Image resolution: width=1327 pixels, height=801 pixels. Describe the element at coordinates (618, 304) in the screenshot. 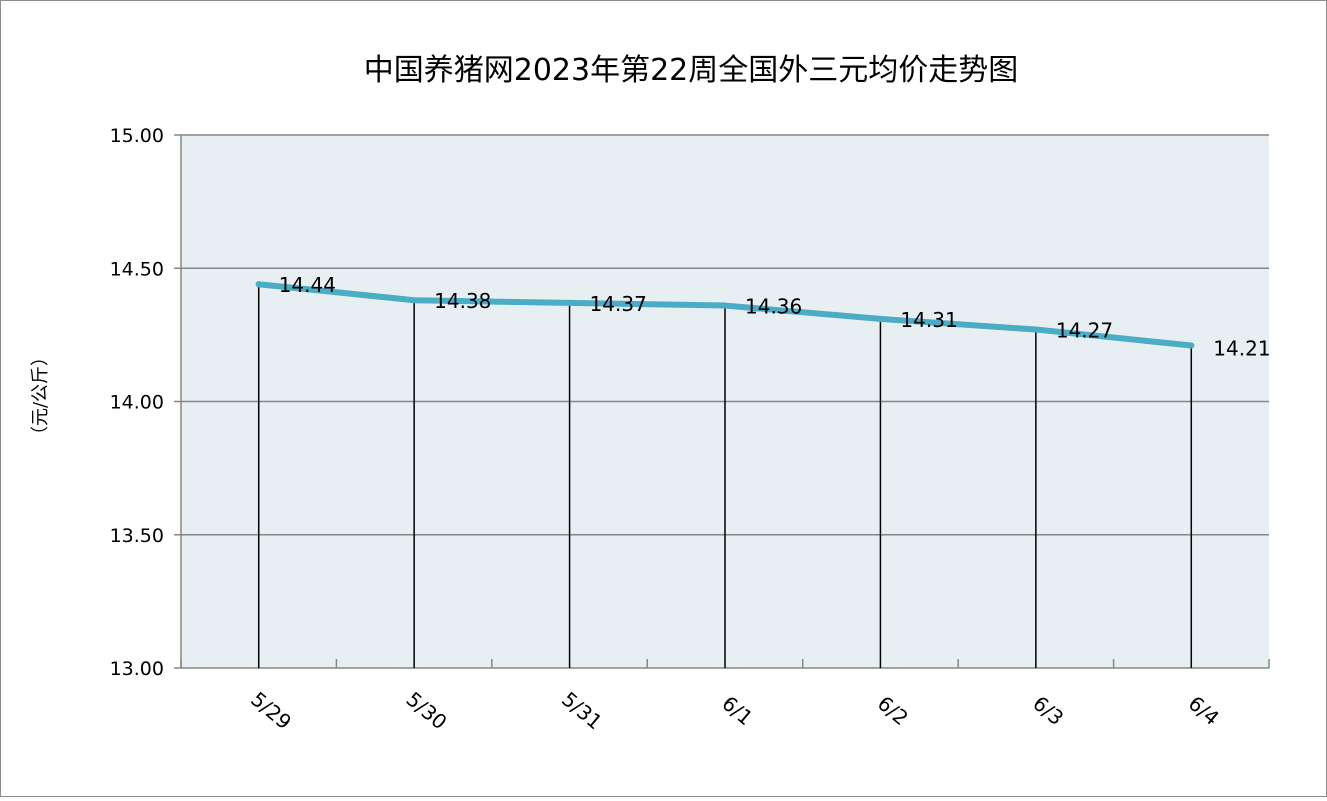

I see `data-label: 14.37` at that location.